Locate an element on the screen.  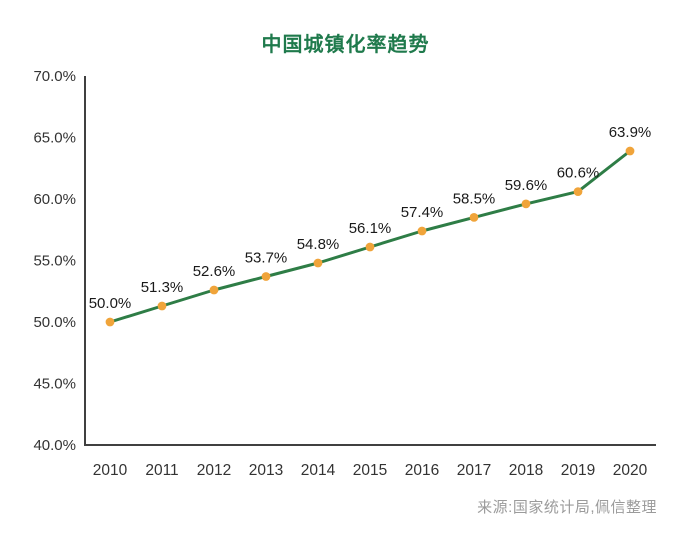
x-tick-label: 2017 is located at coordinates (474, 470).